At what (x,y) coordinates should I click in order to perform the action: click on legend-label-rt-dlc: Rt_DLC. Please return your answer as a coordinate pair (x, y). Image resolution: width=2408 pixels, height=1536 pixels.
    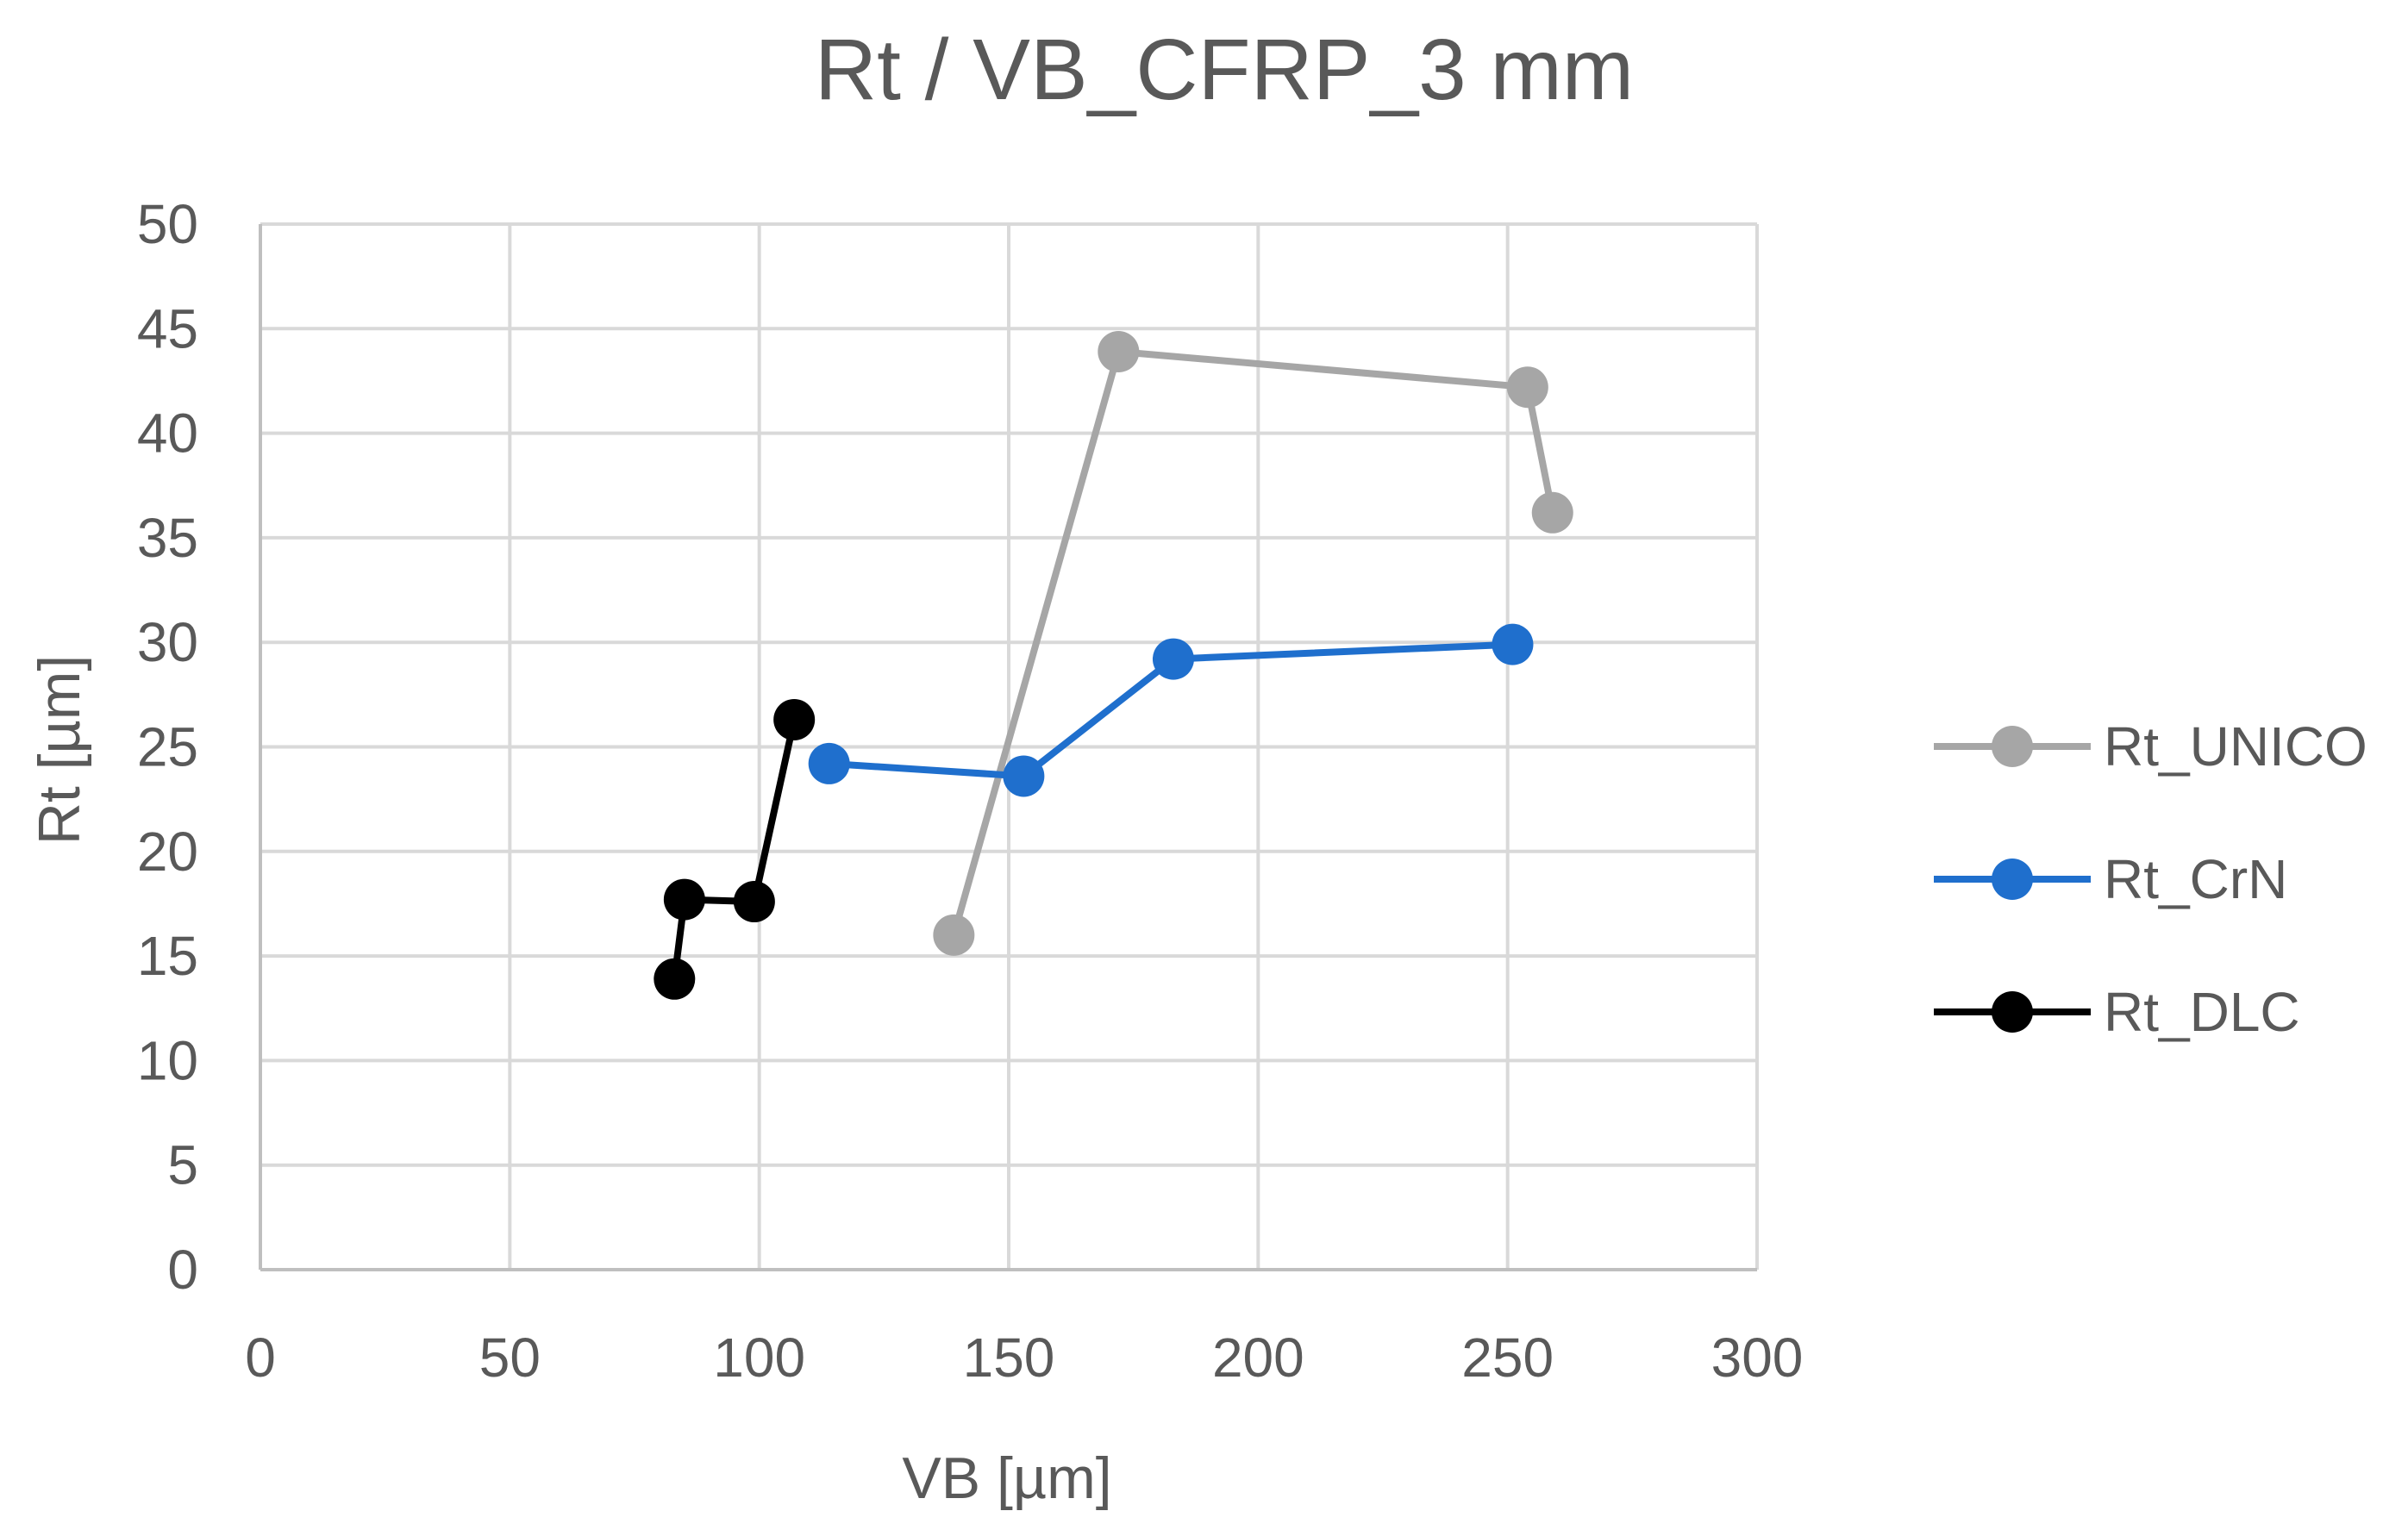
    Looking at the image, I should click on (2202, 1012).